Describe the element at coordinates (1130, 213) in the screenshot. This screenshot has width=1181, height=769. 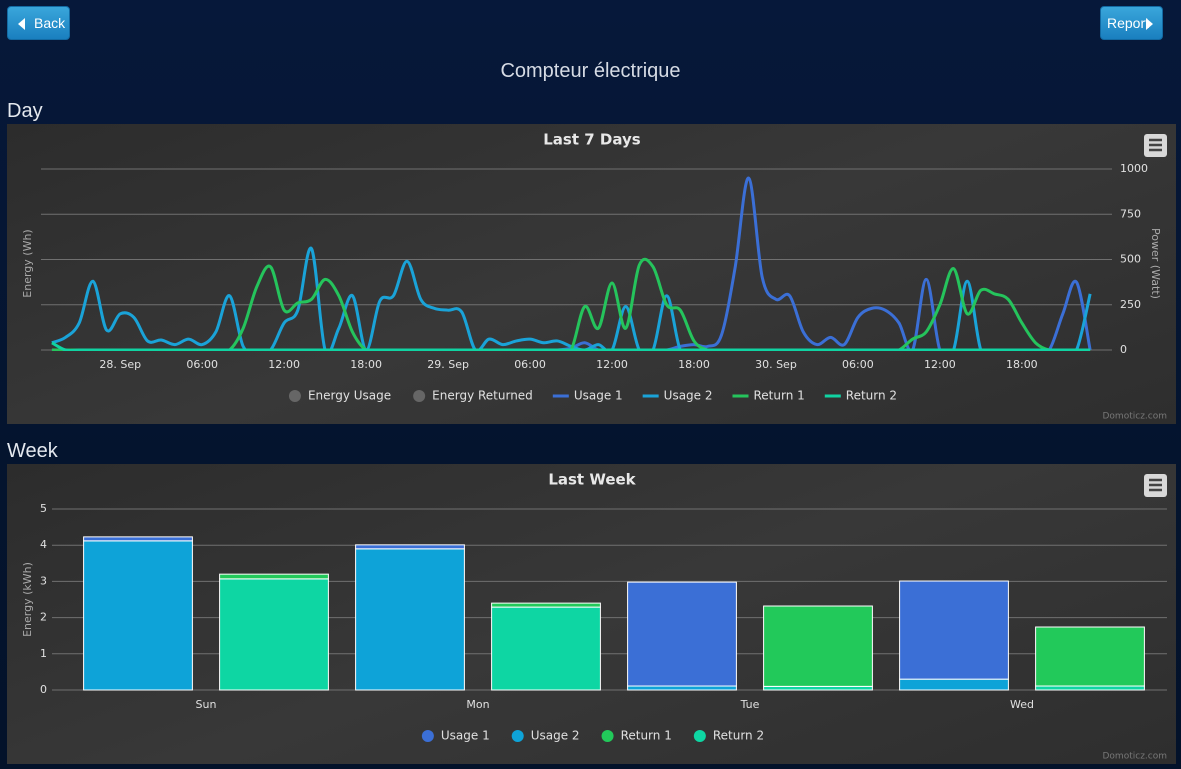
I see `y2-tick-label: 750` at that location.